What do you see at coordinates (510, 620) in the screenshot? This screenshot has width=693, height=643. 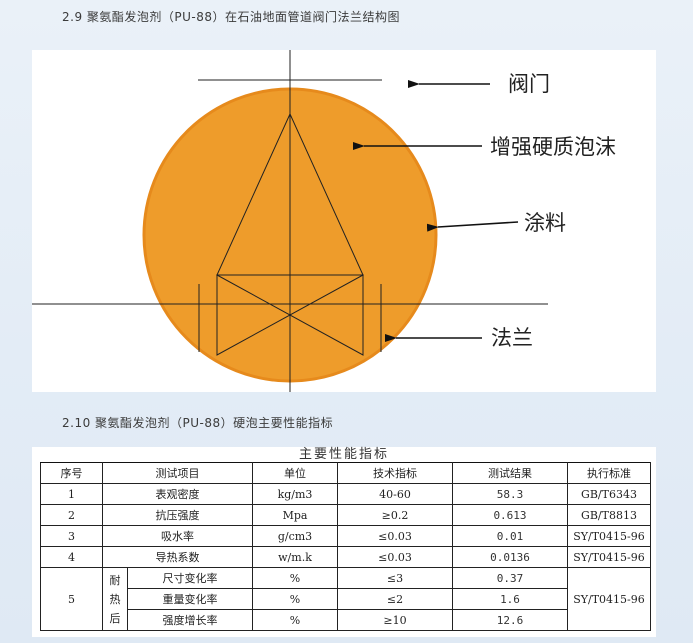 I see `cell-result: 12.6` at bounding box center [510, 620].